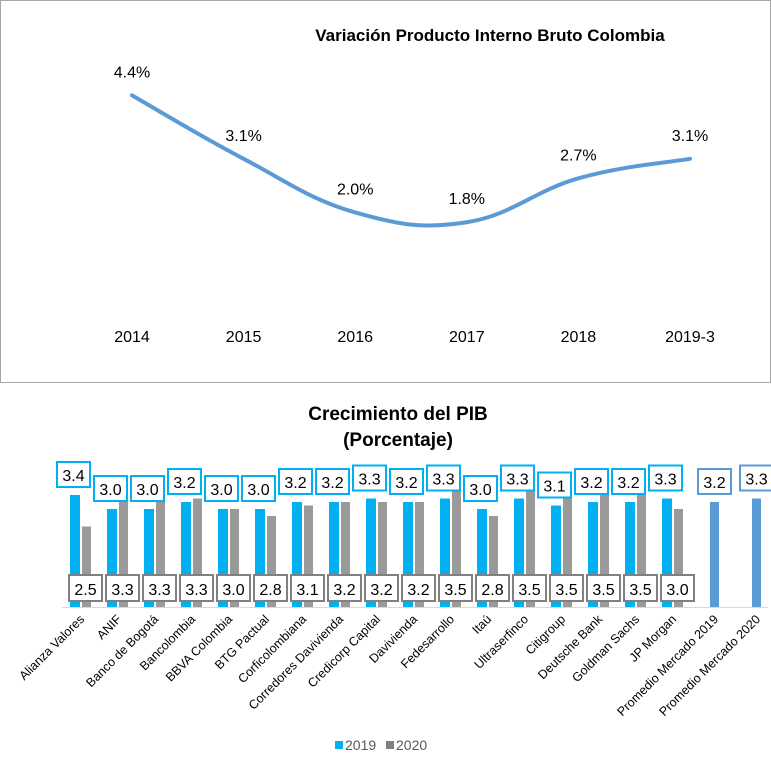 The width and height of the screenshot is (771, 778). Describe the element at coordinates (51, 647) in the screenshot. I see `category-label: Alianza Valores` at that location.